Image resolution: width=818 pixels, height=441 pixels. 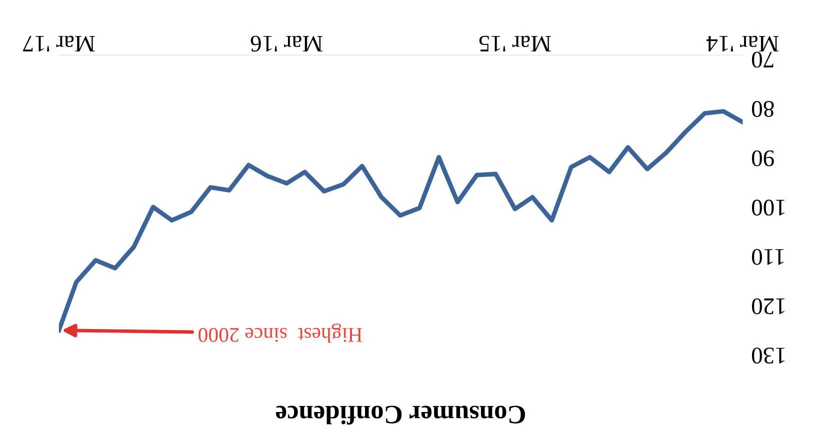 What do you see at coordinates (768, 208) in the screenshot?
I see `y-tick-label: 100` at bounding box center [768, 208].